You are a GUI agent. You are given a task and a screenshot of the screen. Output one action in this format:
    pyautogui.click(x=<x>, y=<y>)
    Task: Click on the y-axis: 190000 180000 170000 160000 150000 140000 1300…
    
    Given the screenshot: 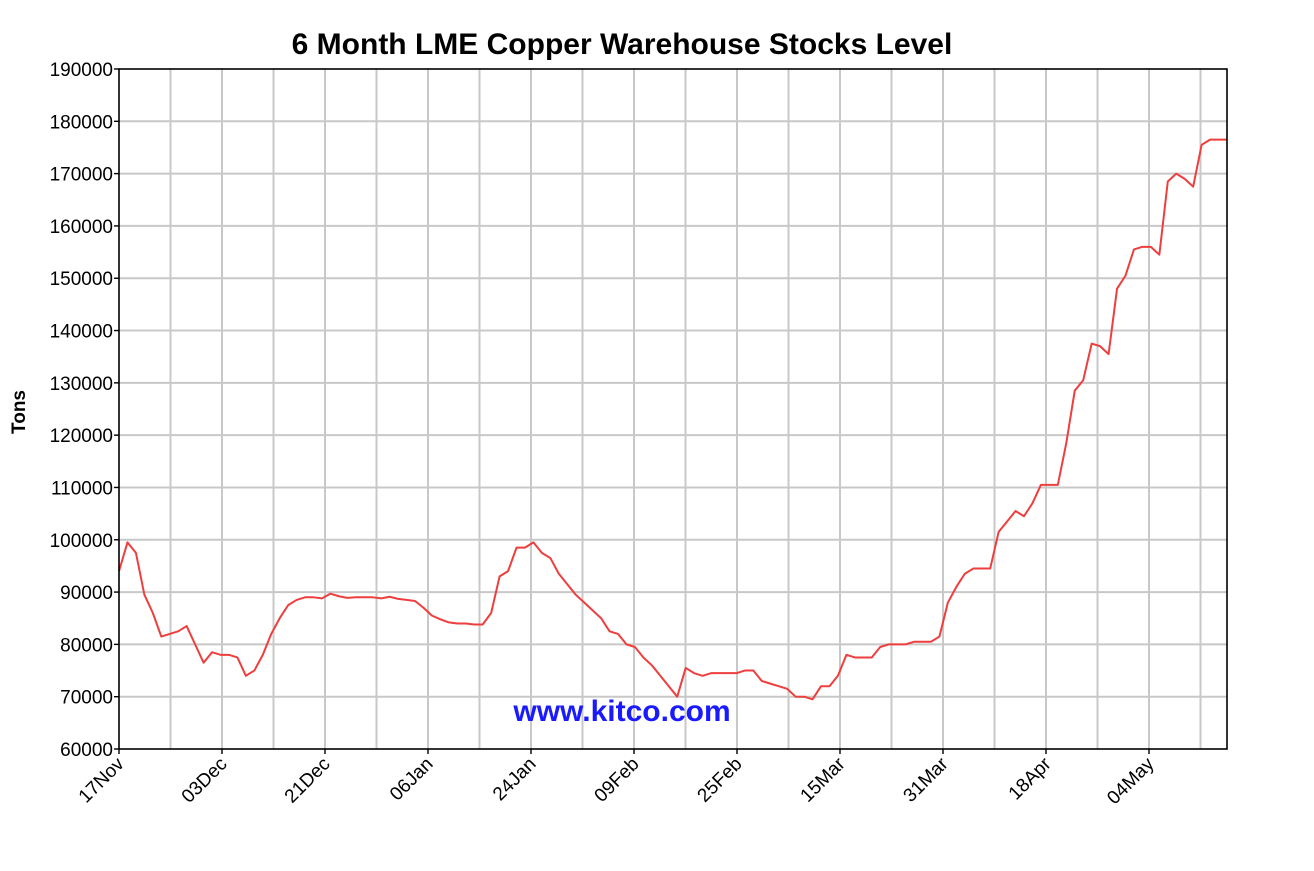 What is the action you would take?
    pyautogui.click(x=84, y=410)
    